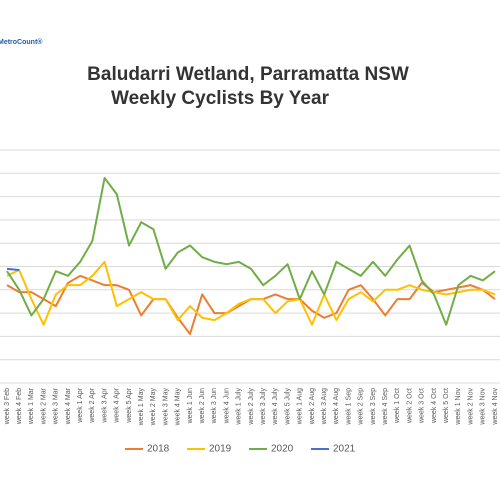 Image resolution: width=500 pixels, height=500 pixels. Describe the element at coordinates (422, 406) in the screenshot. I see `x-tick-label: week 3 Oct` at that location.